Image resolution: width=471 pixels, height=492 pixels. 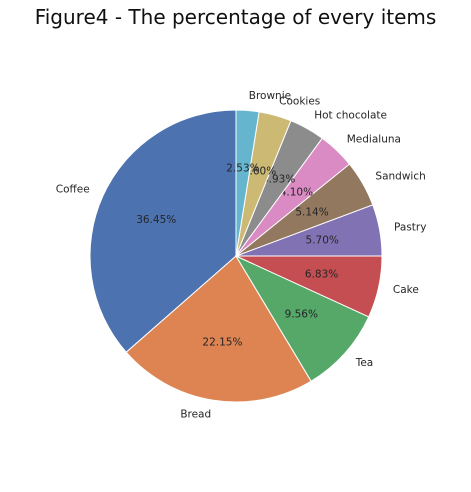 What do you see at coordinates (278, 179) in the screenshot?
I see `pct-label-hot-chocolate: 3.93%` at bounding box center [278, 179].